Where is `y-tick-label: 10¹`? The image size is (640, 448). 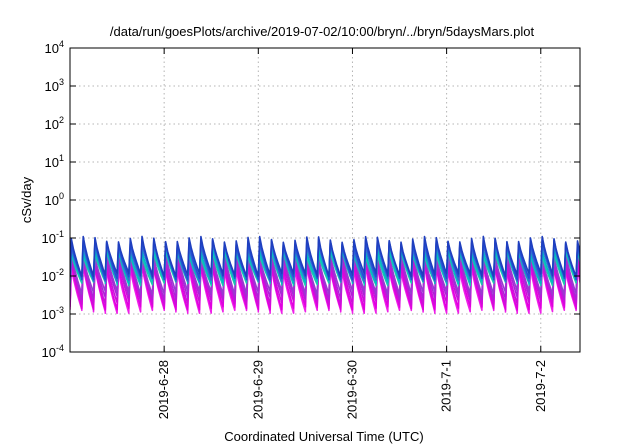
y-tick-label: 10¹ is located at coordinates (54, 161).